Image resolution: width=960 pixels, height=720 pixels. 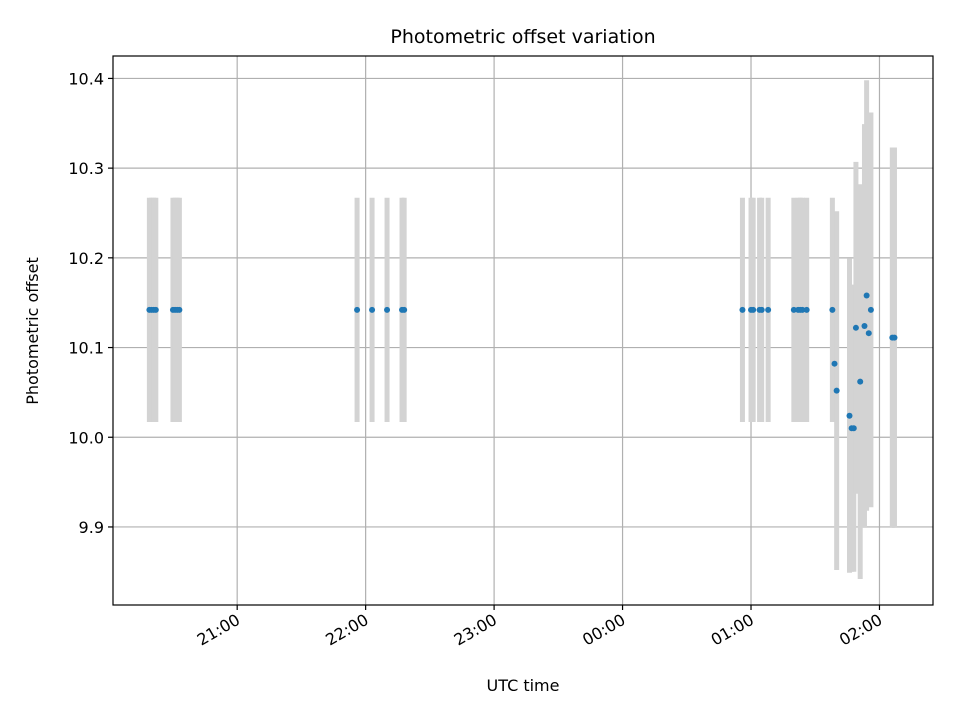 I want to click on y-tick-label: 10.0, so click(x=86, y=437).